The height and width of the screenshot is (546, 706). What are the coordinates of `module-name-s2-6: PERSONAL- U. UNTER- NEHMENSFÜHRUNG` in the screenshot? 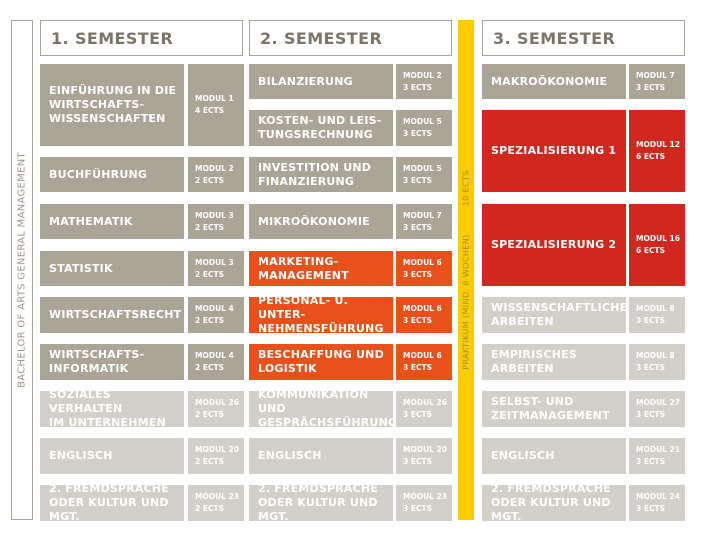 It's located at (321, 314).